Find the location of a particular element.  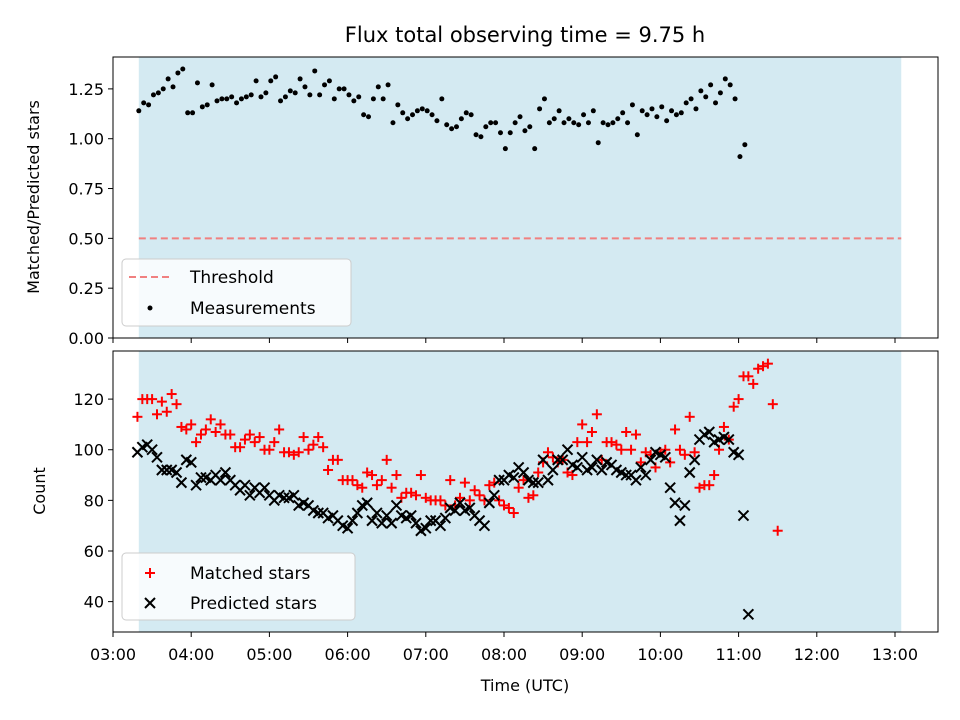

top-ytick-label: 1.25 is located at coordinates (86, 89).